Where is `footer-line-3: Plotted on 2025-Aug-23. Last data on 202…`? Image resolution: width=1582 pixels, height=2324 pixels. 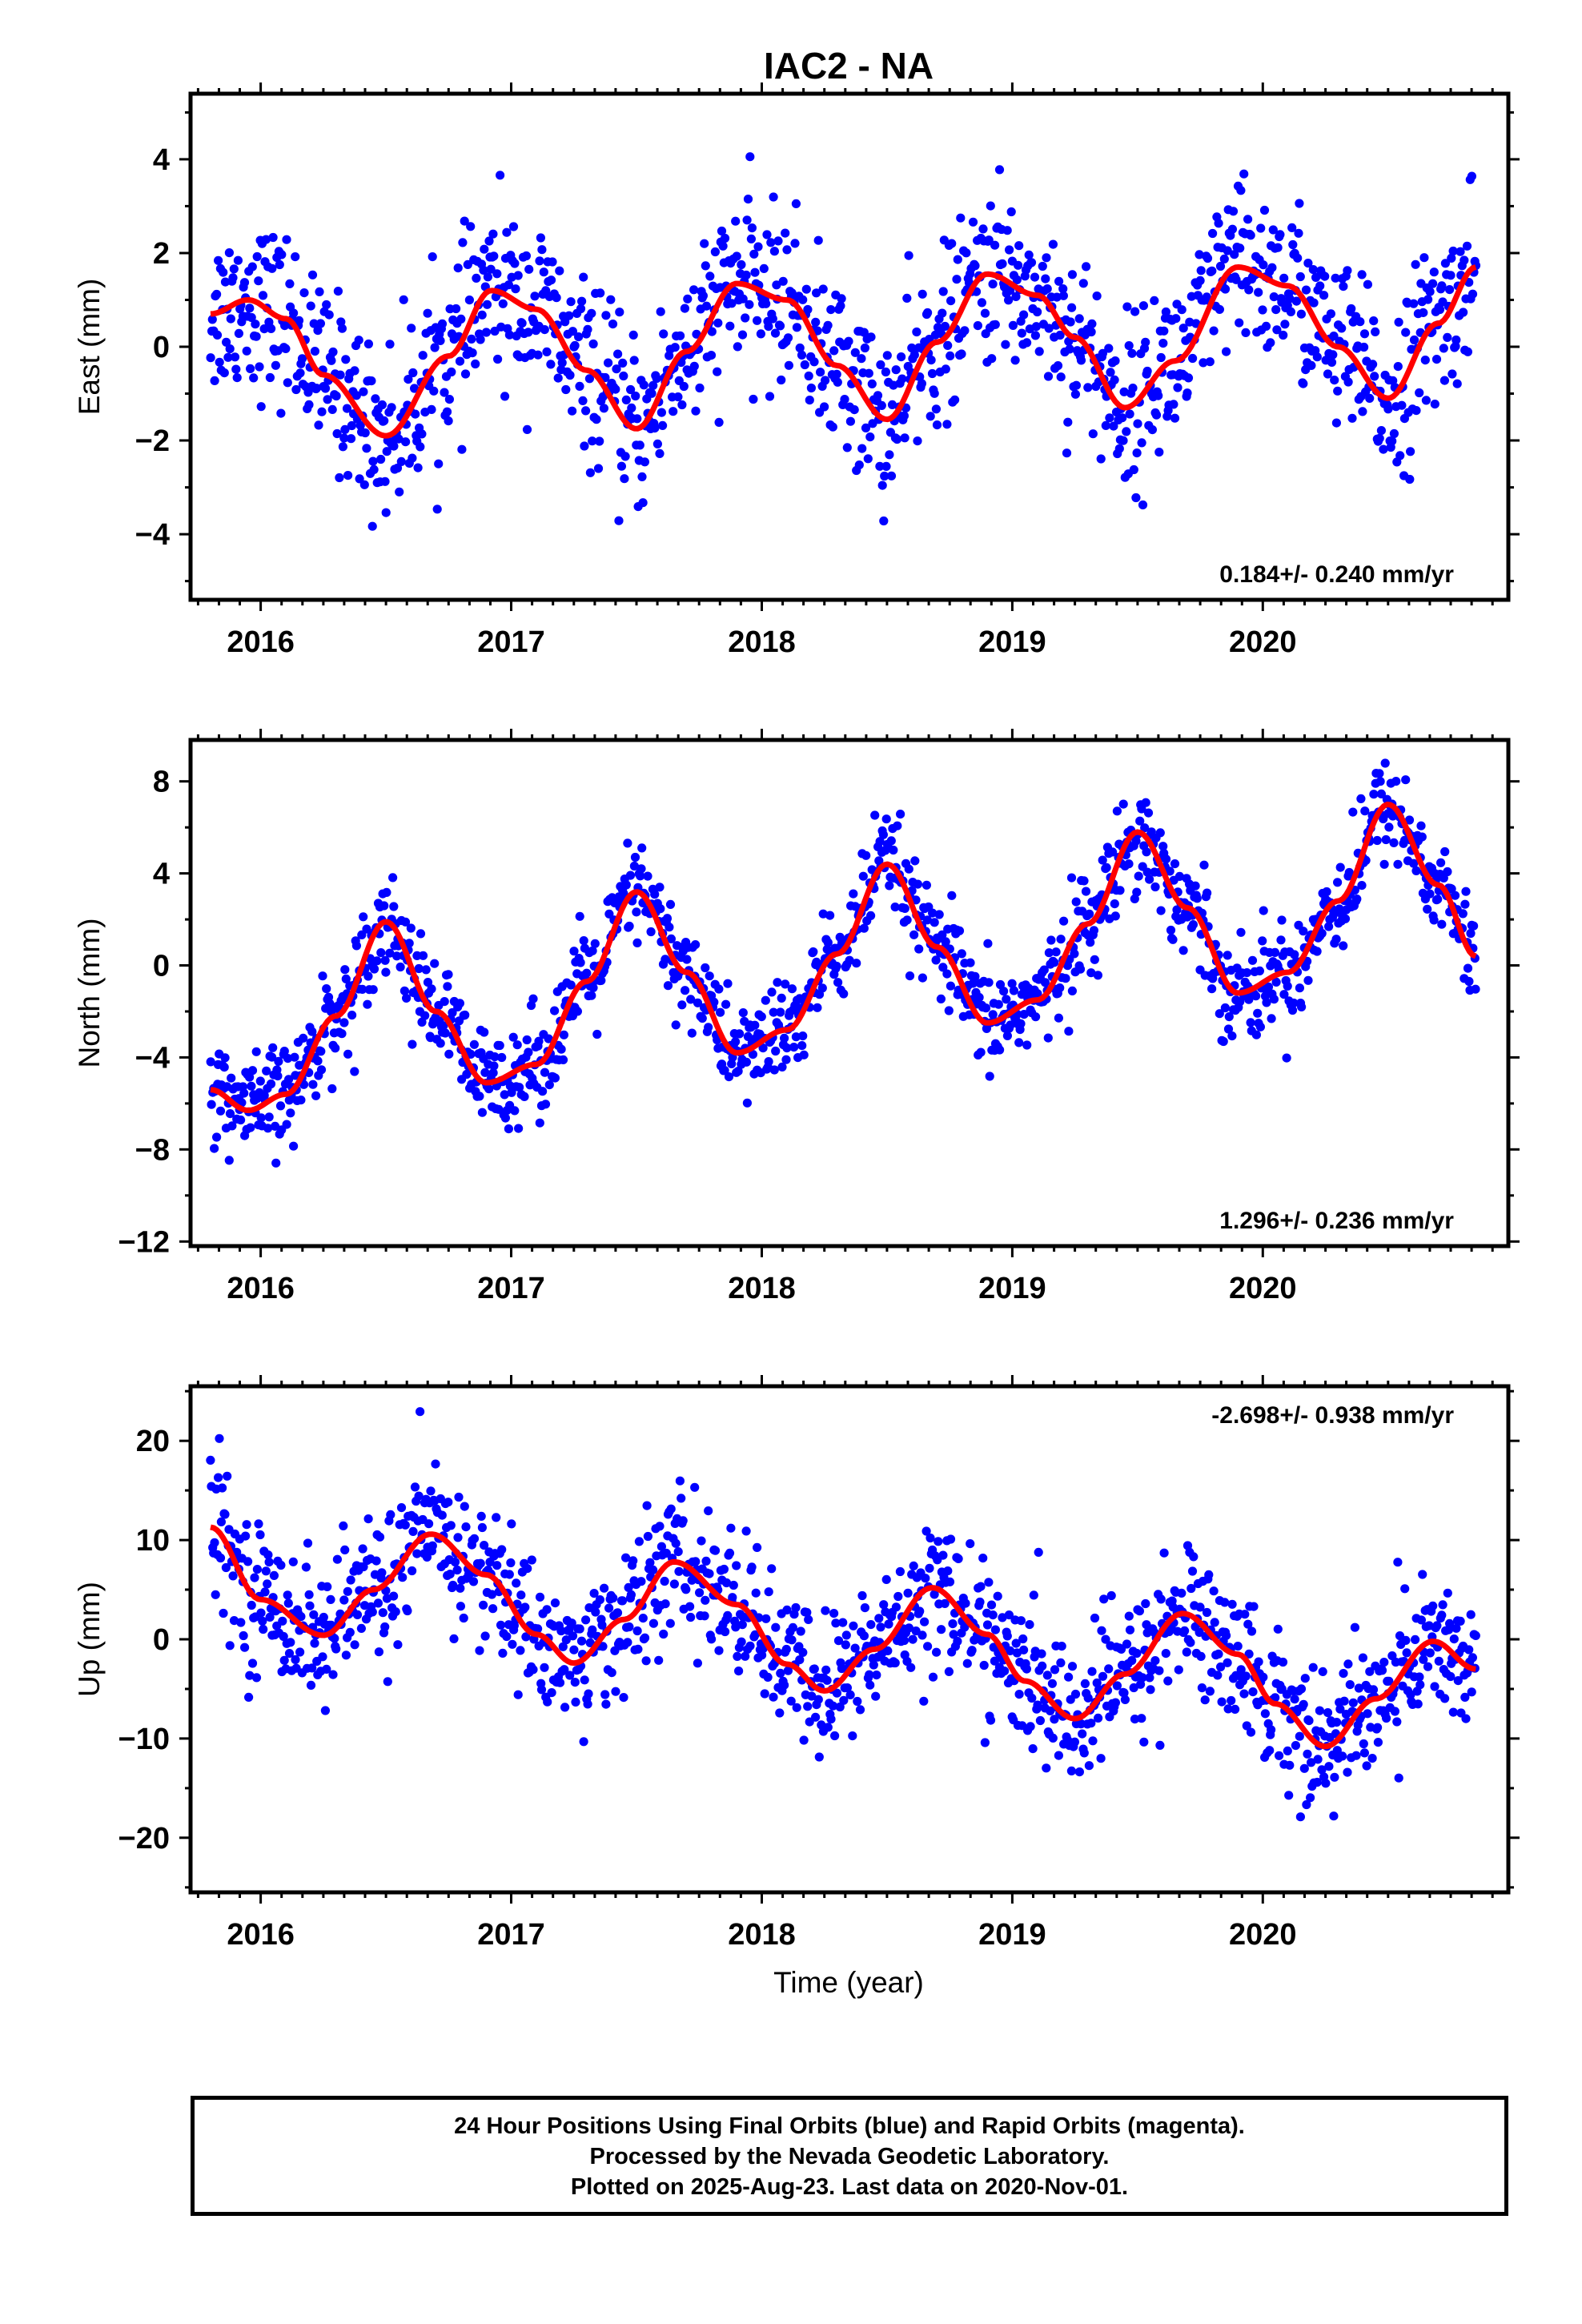
footer-line-3: Plotted on 2025-Aug-23. Last data on 202… is located at coordinates (849, 2187).